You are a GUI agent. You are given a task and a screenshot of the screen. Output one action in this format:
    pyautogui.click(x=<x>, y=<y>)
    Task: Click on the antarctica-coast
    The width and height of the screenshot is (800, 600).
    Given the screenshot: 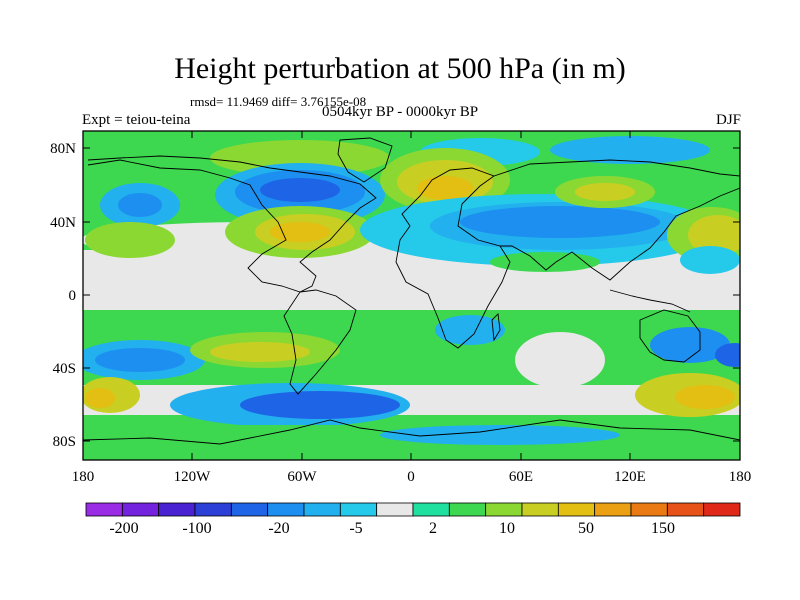 What is the action you would take?
    pyautogui.click(x=411, y=432)
    